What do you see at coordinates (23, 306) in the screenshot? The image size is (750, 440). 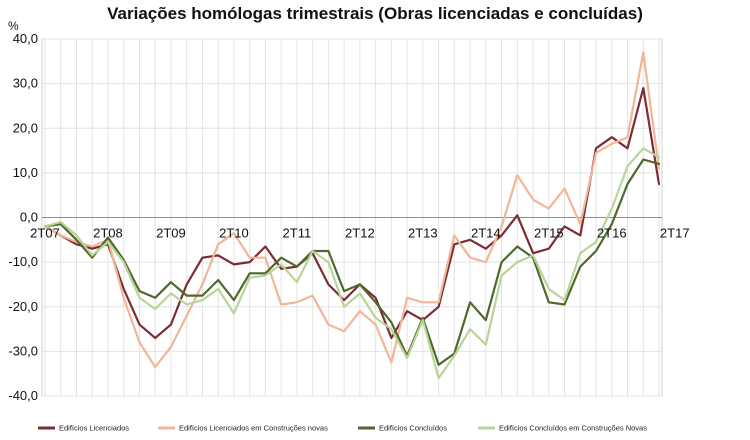 I see `y-tick-label: -20,0` at bounding box center [23, 306].